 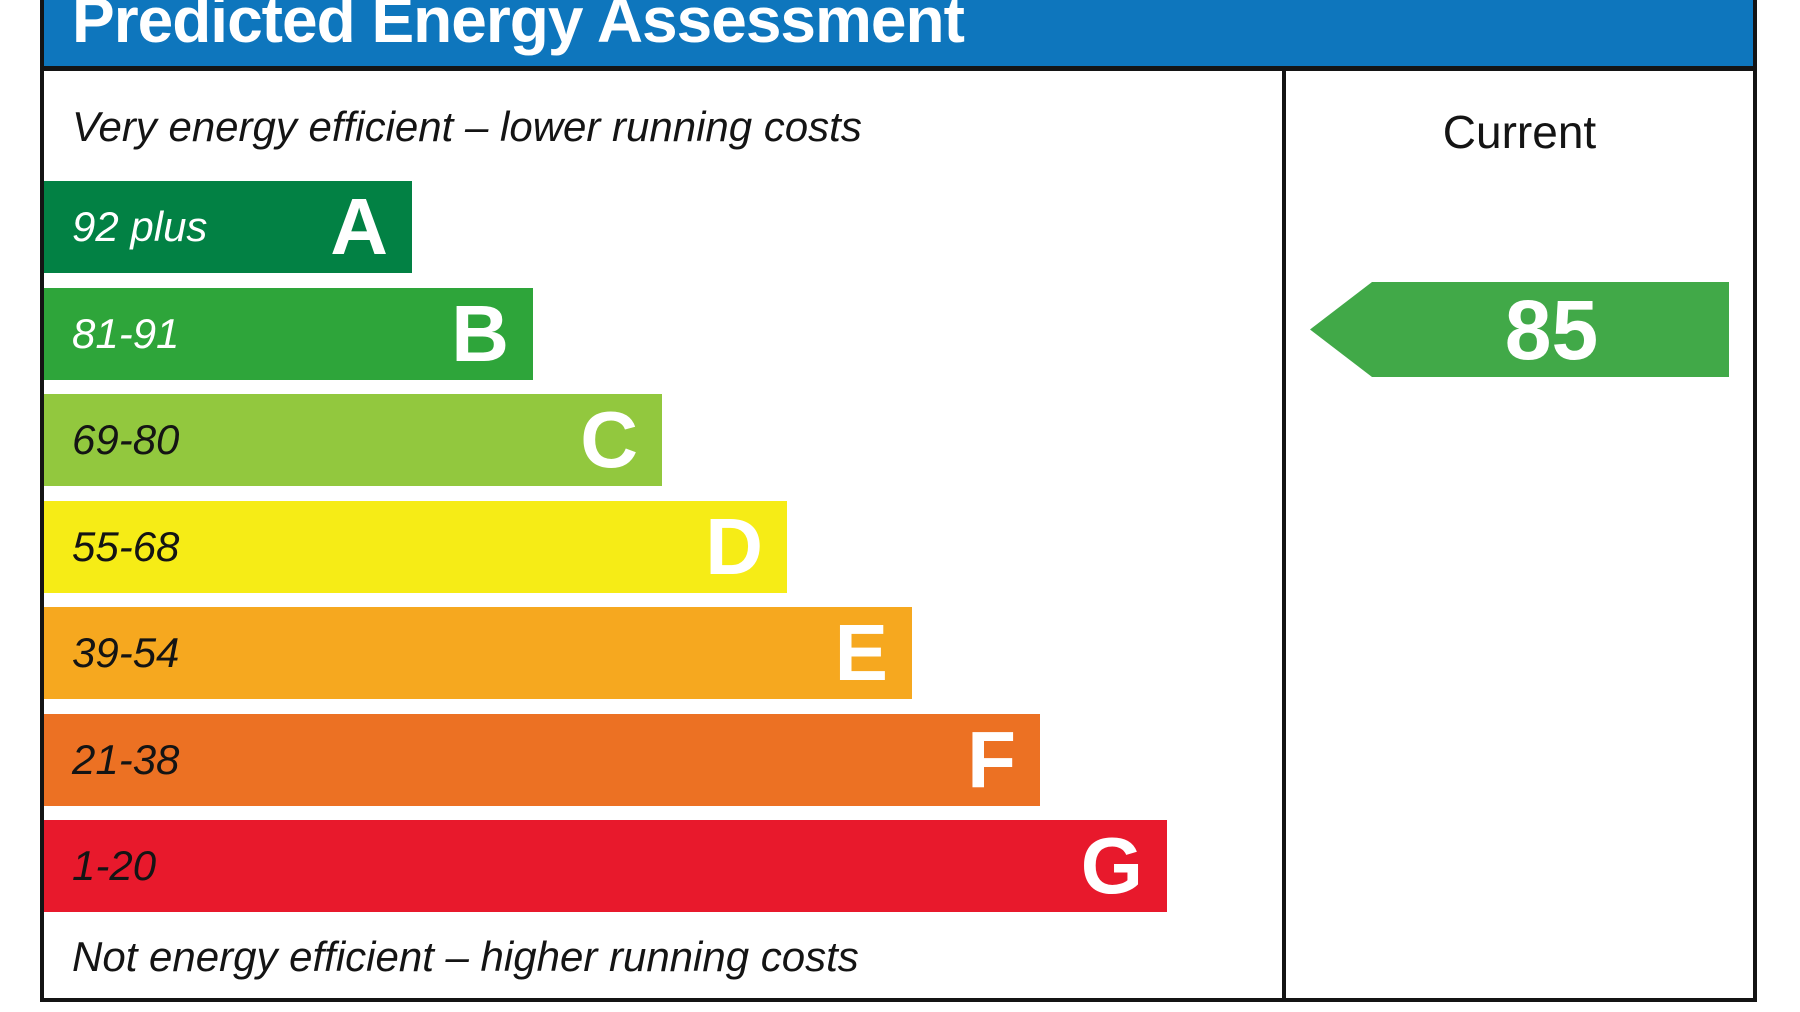 I want to click on band-letter: D, so click(x=734, y=546).